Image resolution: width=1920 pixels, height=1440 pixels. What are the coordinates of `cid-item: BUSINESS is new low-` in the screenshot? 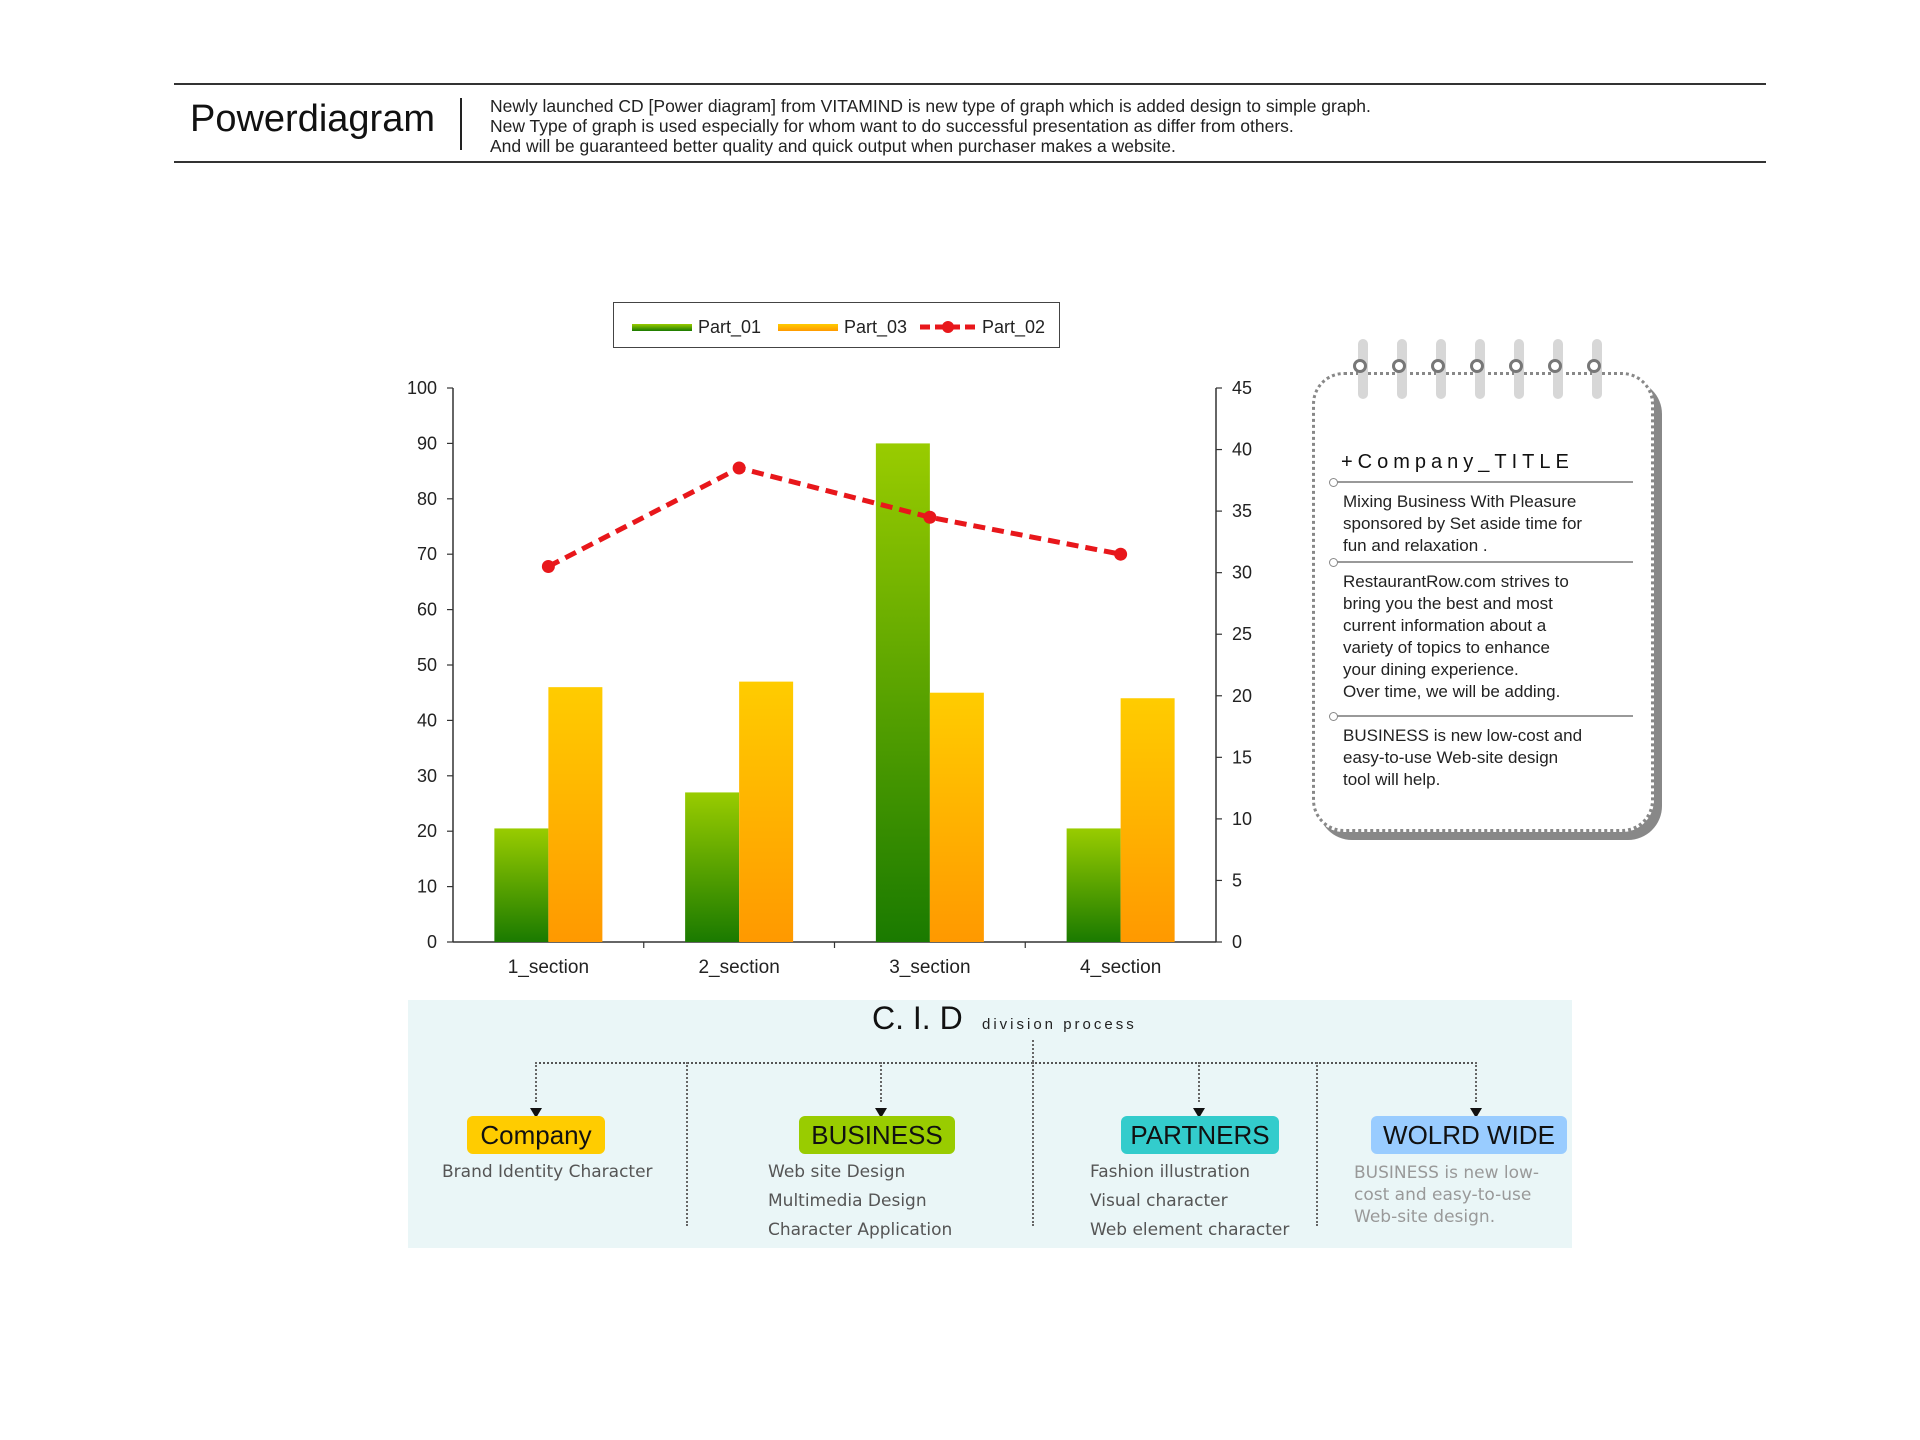 It's located at (1447, 1173).